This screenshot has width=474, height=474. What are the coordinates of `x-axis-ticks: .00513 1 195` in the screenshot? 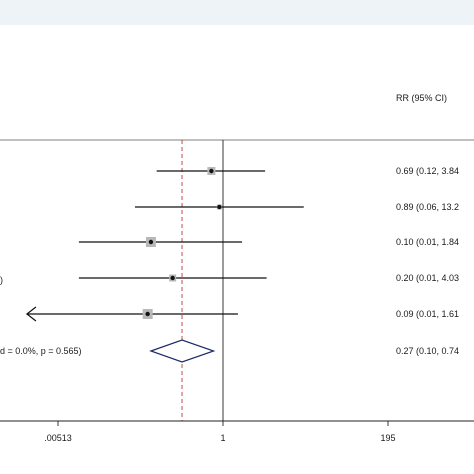 It's located at (220, 432).